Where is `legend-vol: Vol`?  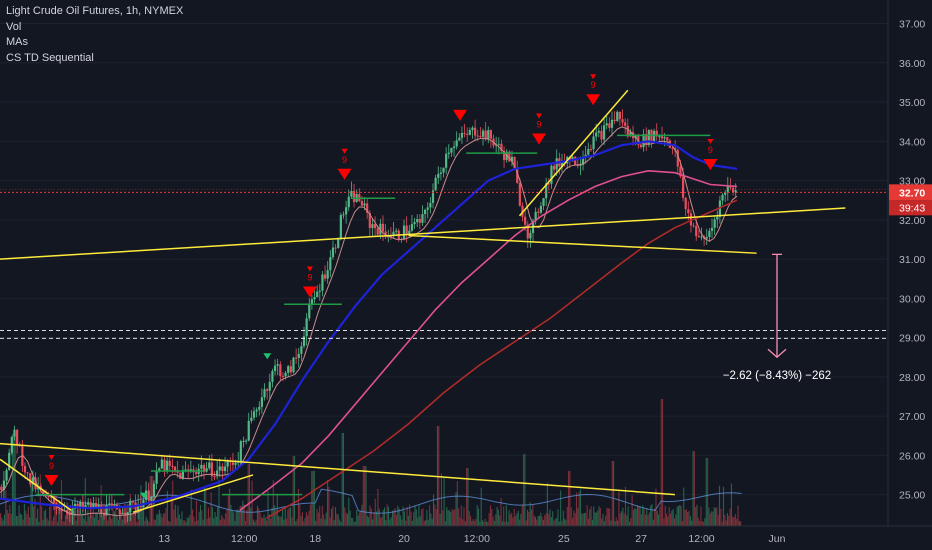
legend-vol: Vol is located at coordinates (14, 26).